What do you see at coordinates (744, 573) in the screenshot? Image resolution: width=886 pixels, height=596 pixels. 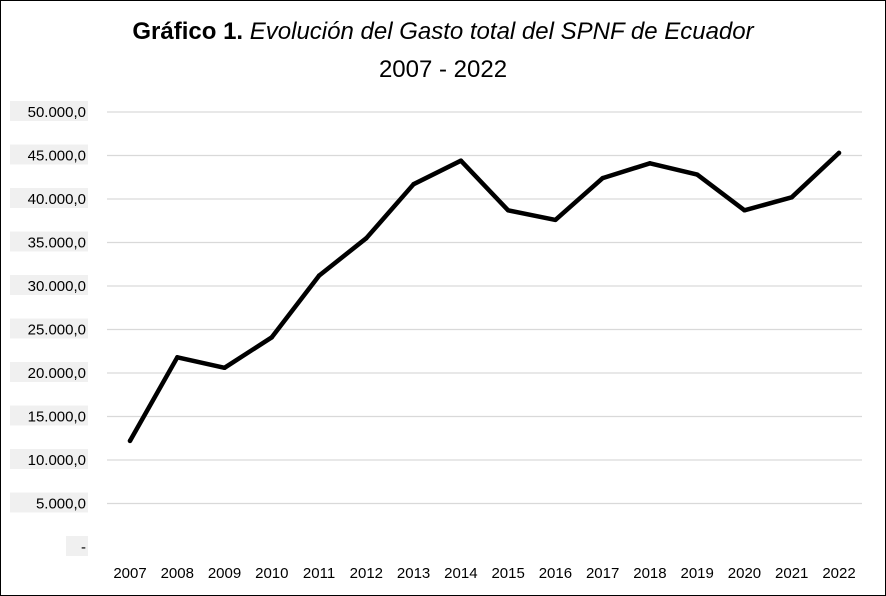 I see `x-tick-label: 2020` at bounding box center [744, 573].